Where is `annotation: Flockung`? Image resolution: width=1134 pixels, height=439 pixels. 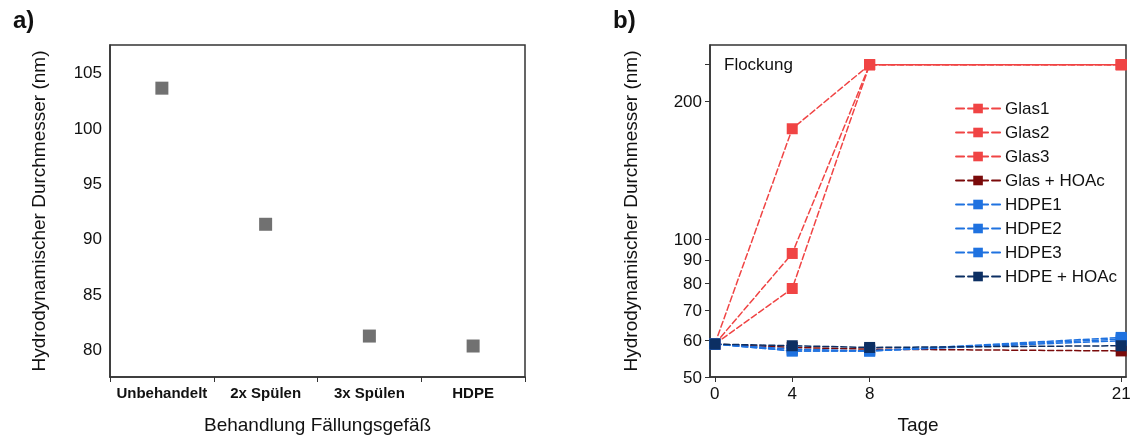
annotation: Flockung is located at coordinates (758, 64).